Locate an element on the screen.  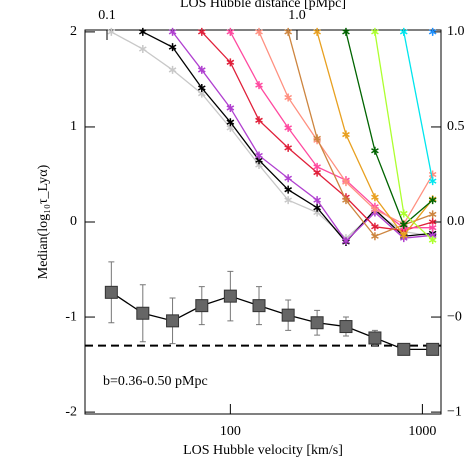
x-tick-label: 100 is located at coordinates (230, 431).